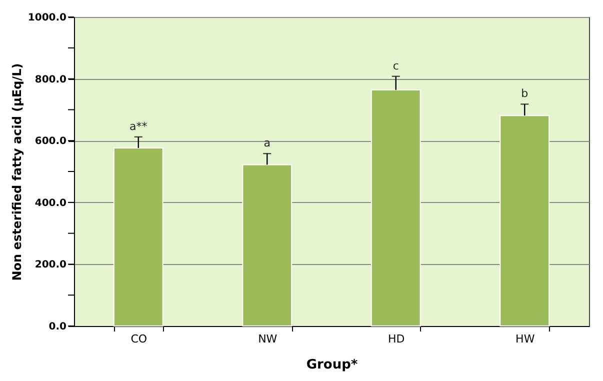 Image resolution: width=603 pixels, height=381 pixels. Describe the element at coordinates (50, 265) in the screenshot. I see `y-tick-label: 200.0` at that location.